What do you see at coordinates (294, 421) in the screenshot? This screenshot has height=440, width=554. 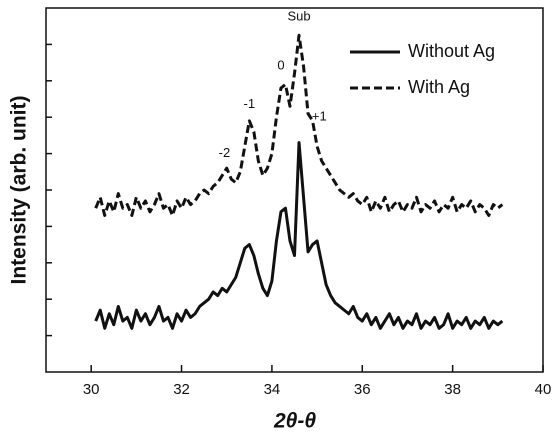 I see `x-axis-label: 2θ-θ` at bounding box center [294, 421].